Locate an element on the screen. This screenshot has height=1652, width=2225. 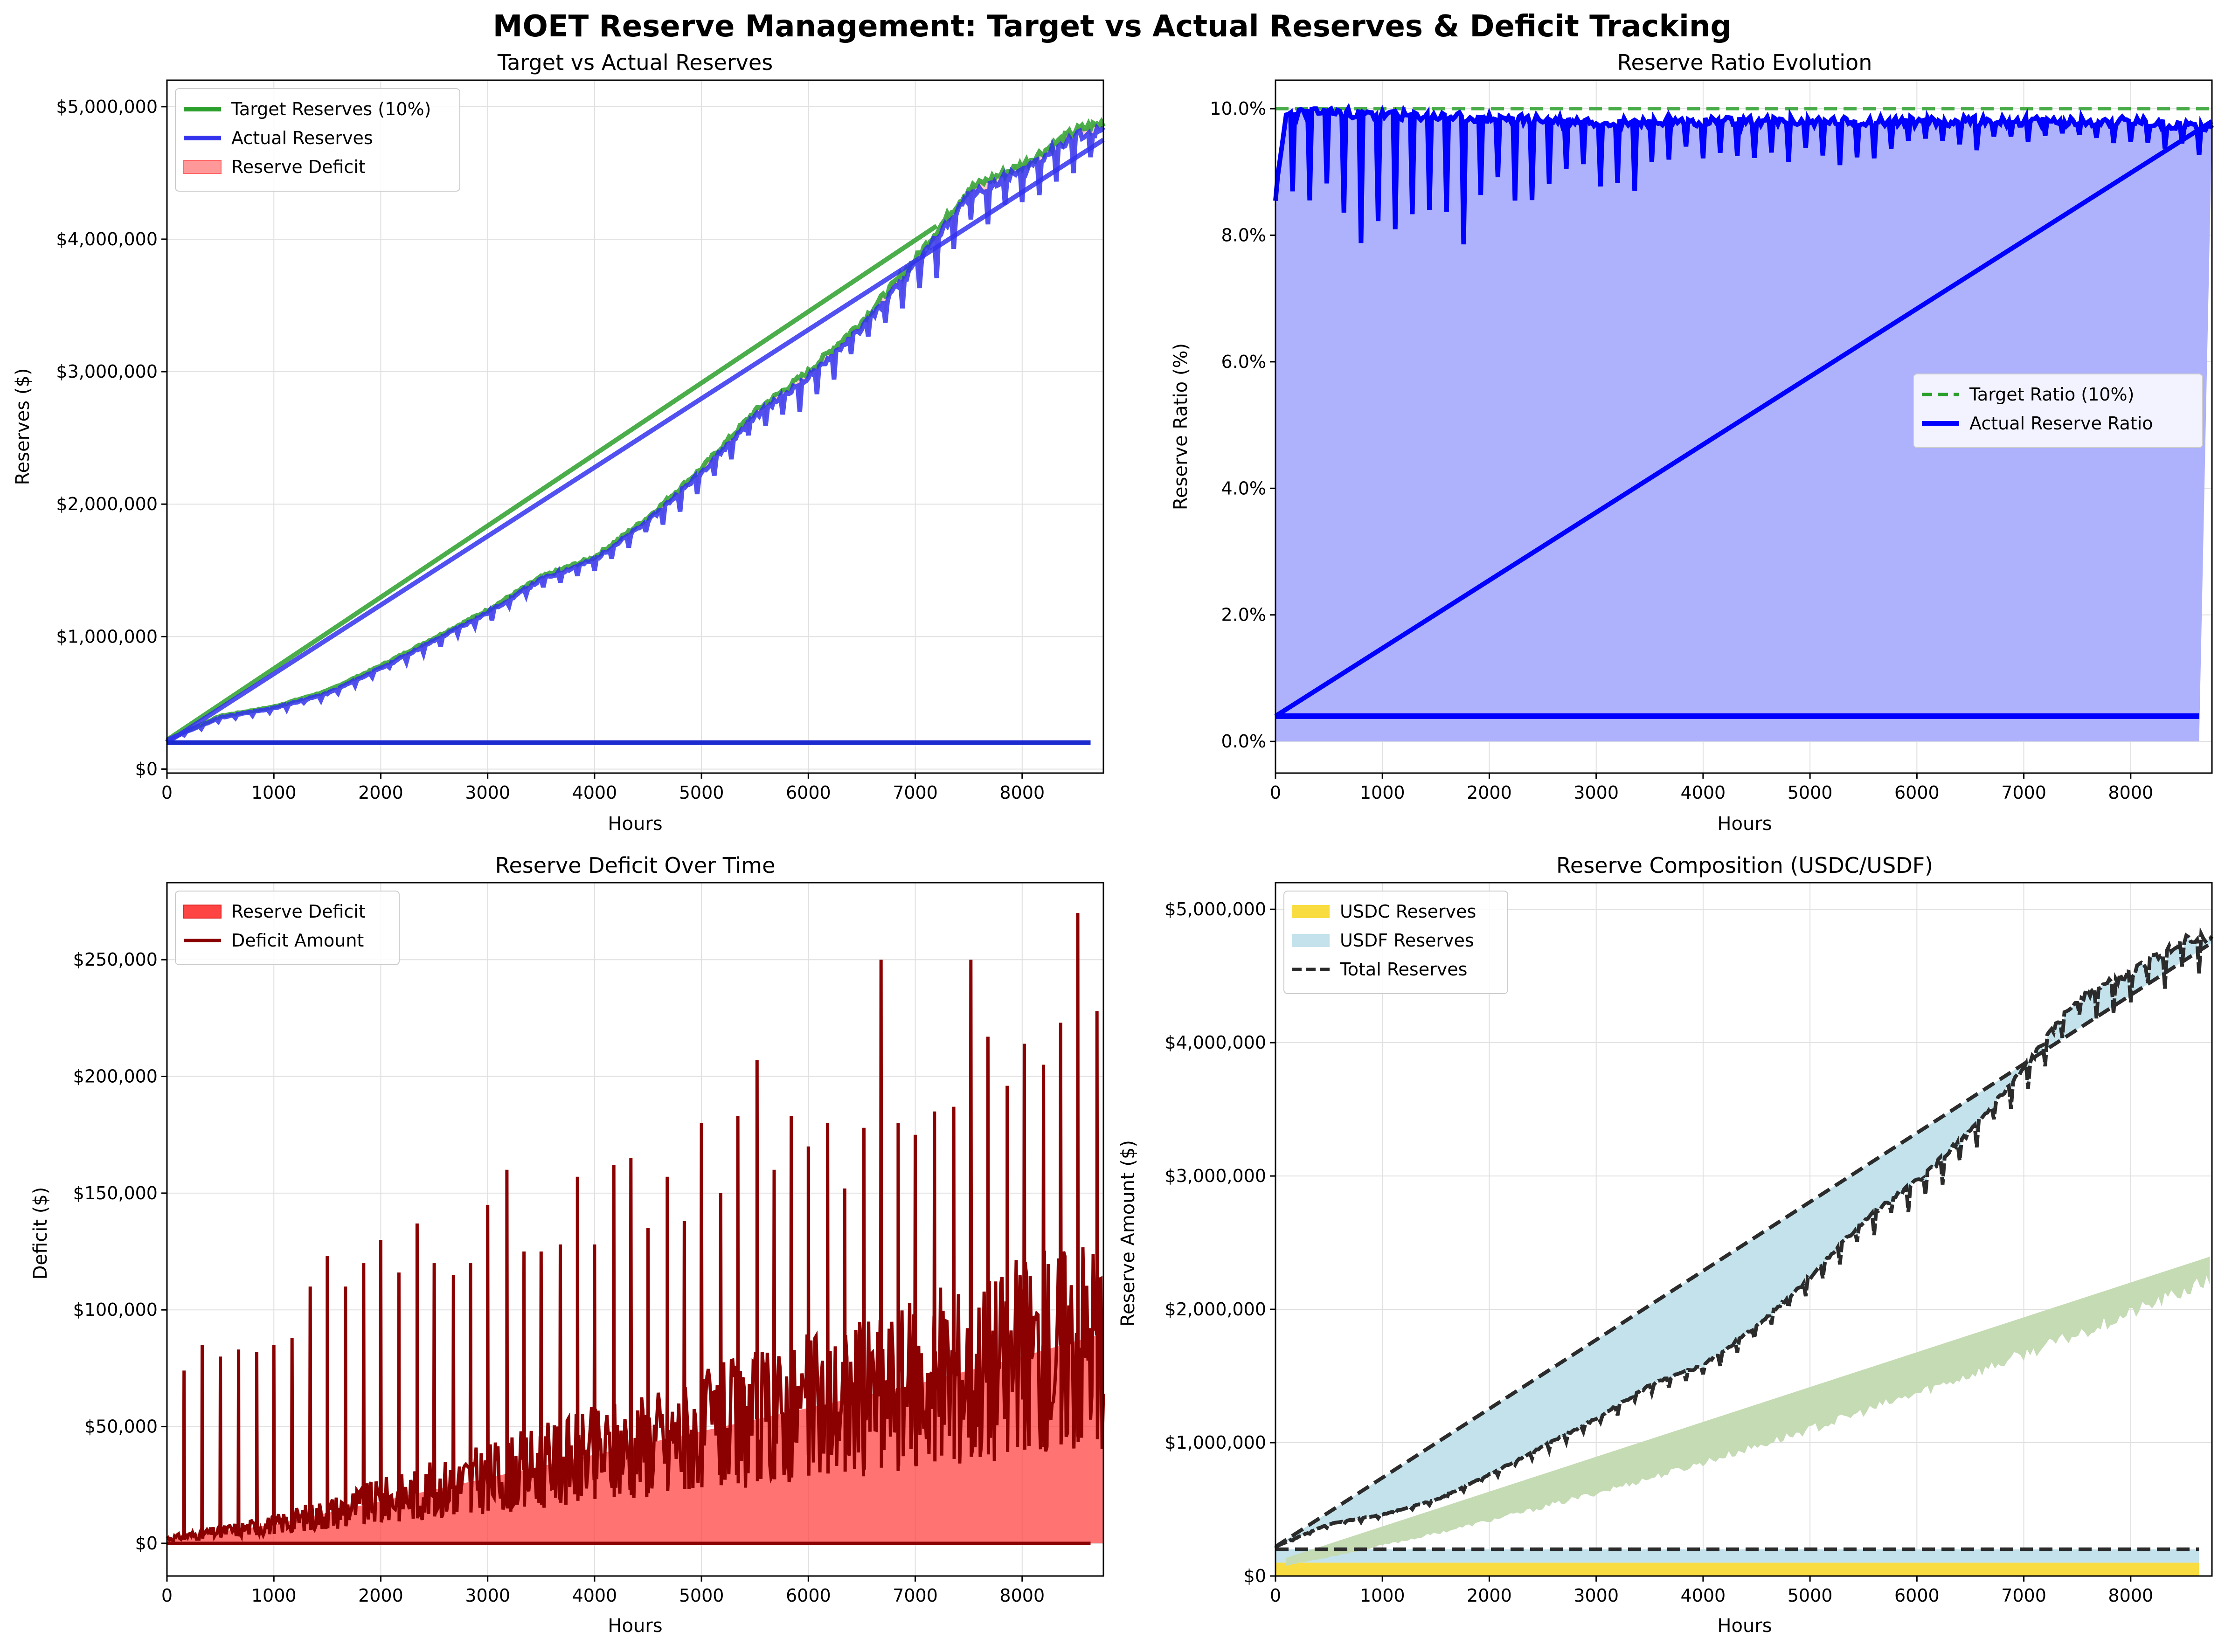
legend-label: Deficit Amount is located at coordinates (297, 940).